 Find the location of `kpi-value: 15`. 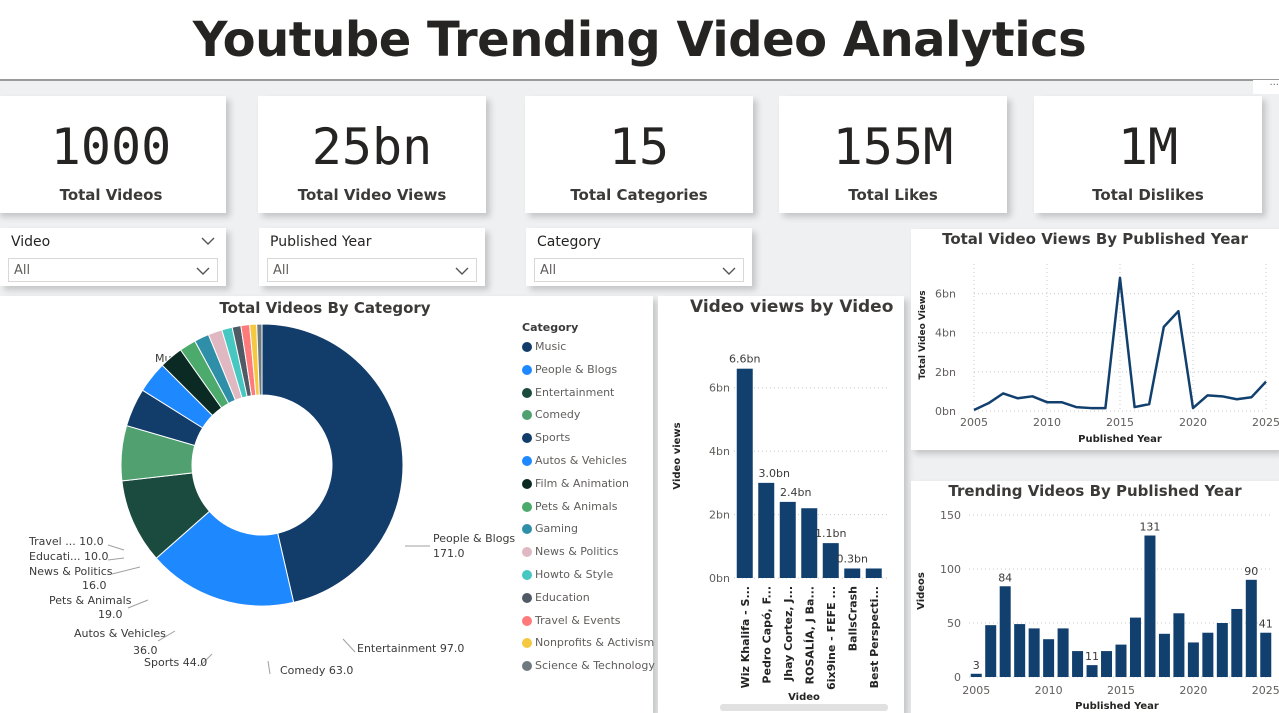

kpi-value: 15 is located at coordinates (639, 147).